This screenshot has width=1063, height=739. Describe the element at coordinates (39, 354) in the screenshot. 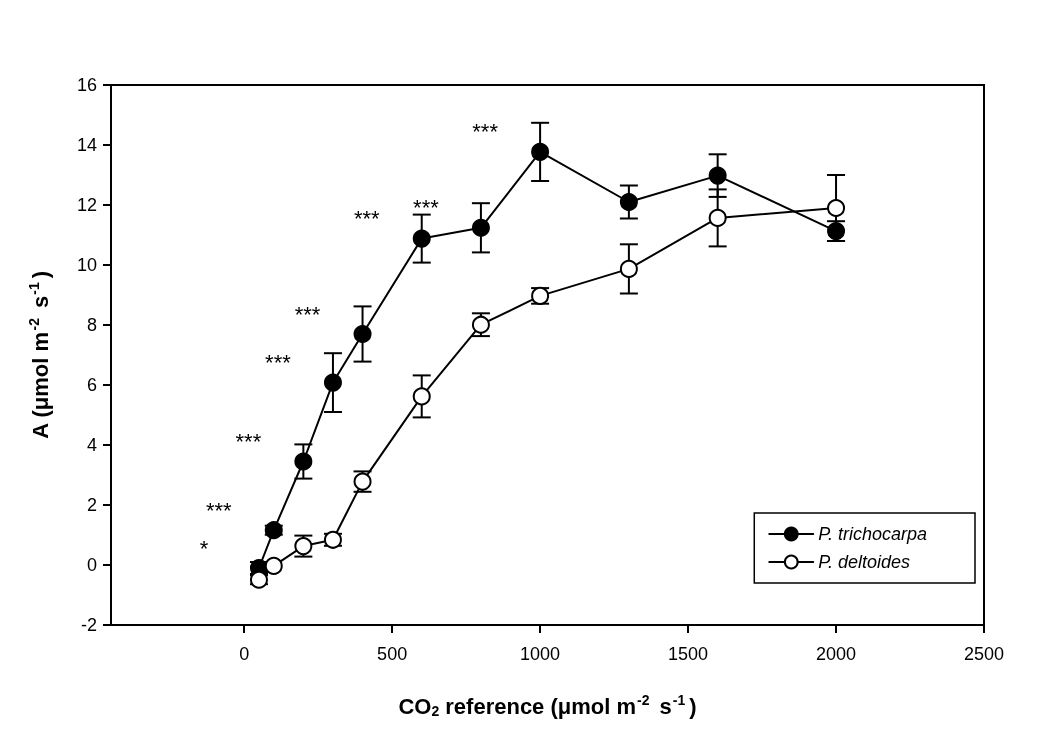

I see `y-axis-title: A (μmol m-2 s-1)` at that location.